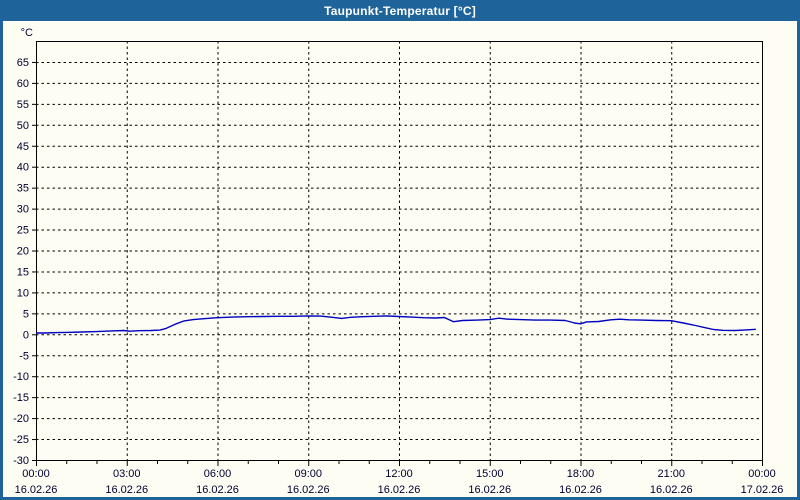 The width and height of the screenshot is (800, 500). Describe the element at coordinates (127, 474) in the screenshot. I see `x-tick-time-label: 03:00` at that location.